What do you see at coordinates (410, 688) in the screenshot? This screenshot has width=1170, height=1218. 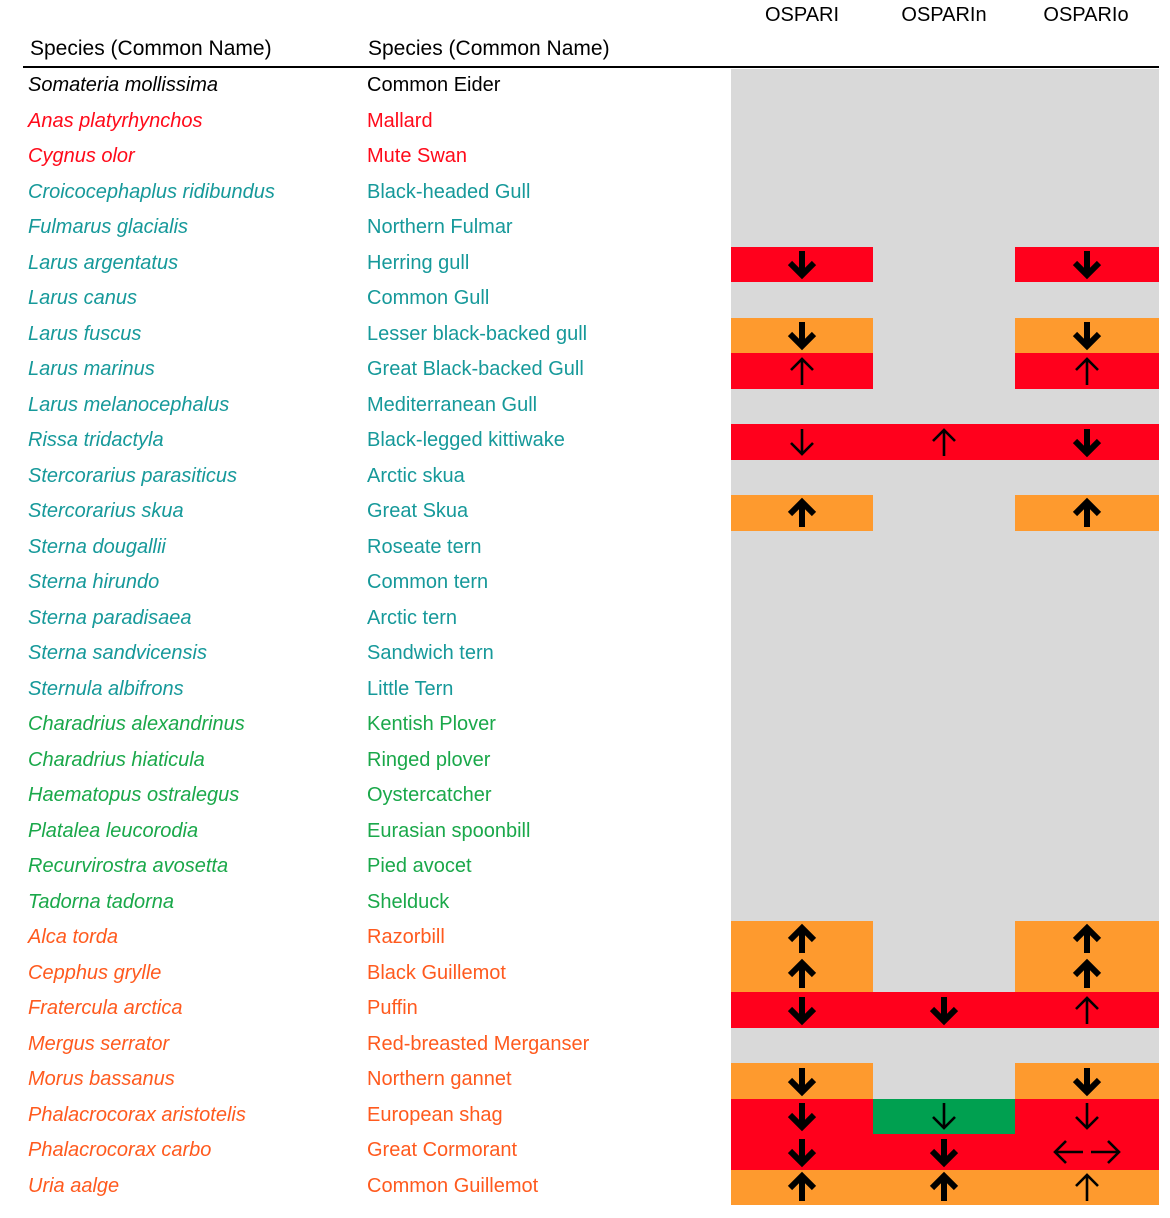 I see `common-name: Little Tern` at bounding box center [410, 688].